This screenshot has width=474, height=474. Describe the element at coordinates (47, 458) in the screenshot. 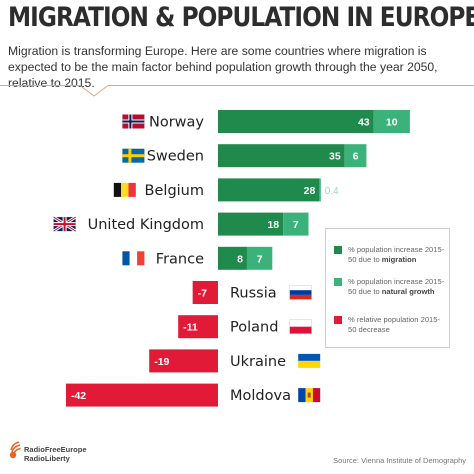

I see `logo-line-2: RadioLiberty` at that location.